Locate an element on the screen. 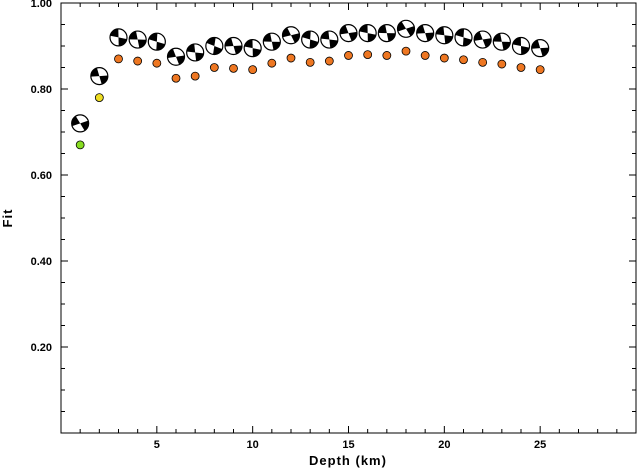 This screenshot has width=637, height=468. x-tick-label: 10 is located at coordinates (253, 445).